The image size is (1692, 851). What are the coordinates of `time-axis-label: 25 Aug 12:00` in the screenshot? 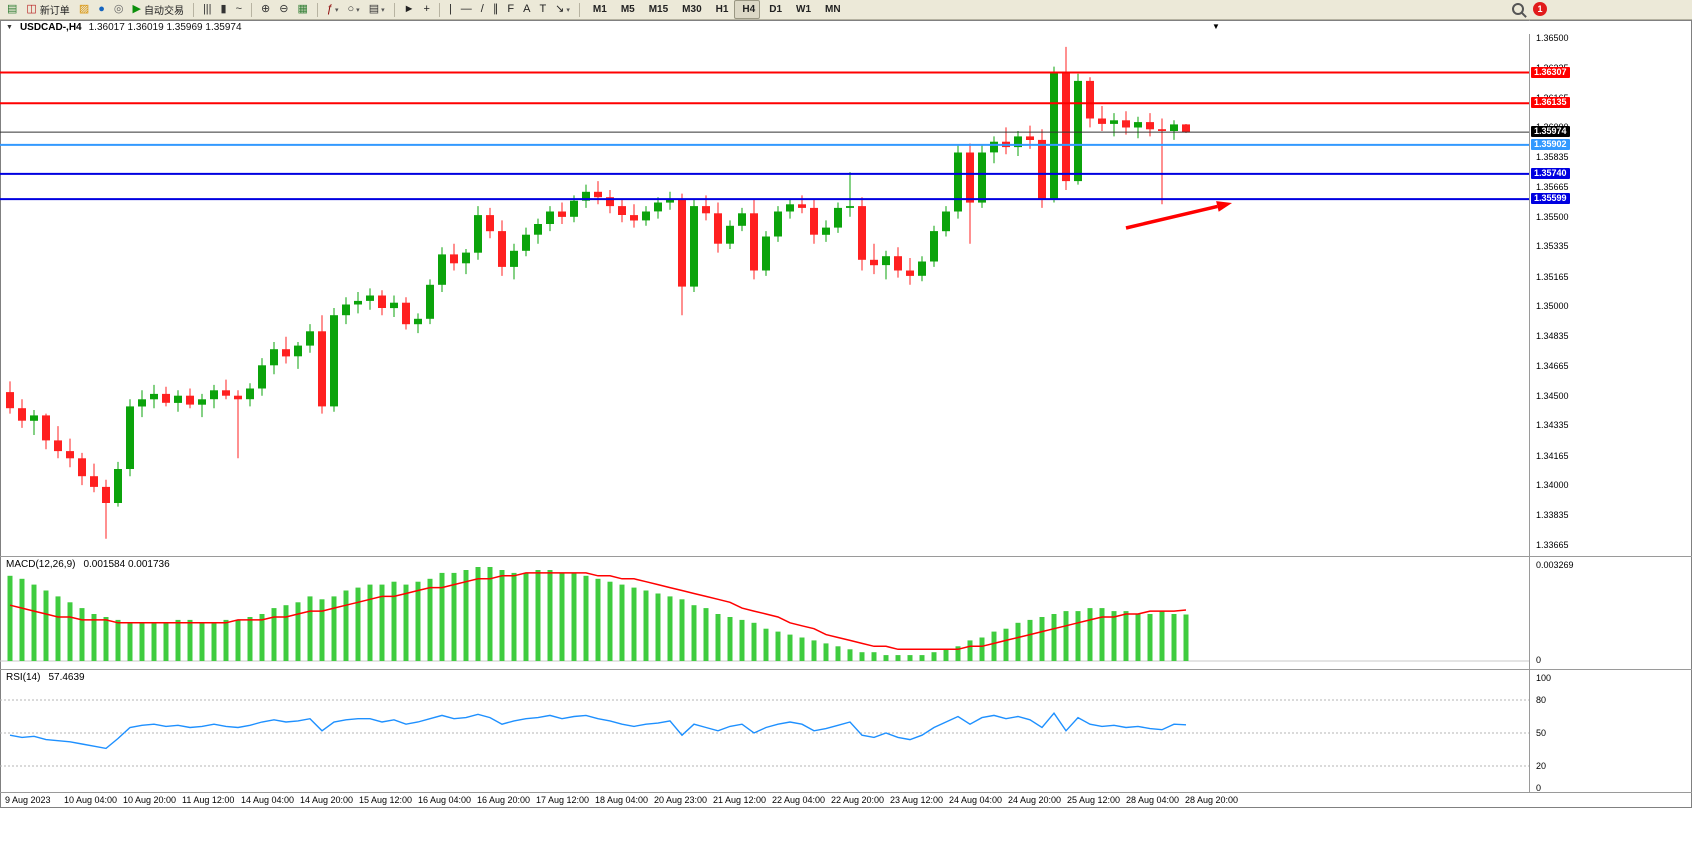 It's located at (1094, 800).